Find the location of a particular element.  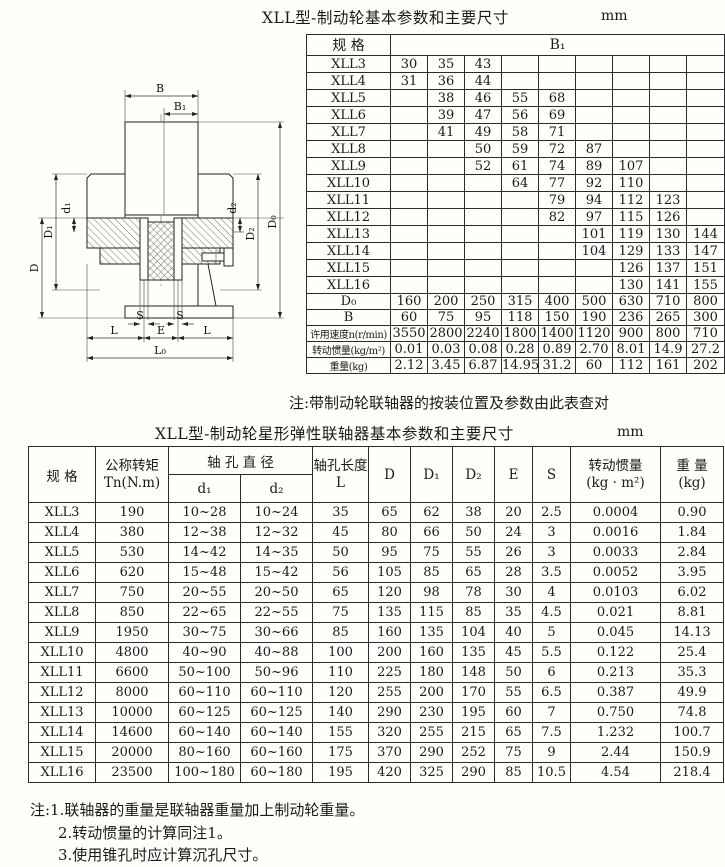

row-label: XLL10 is located at coordinates (348, 183).